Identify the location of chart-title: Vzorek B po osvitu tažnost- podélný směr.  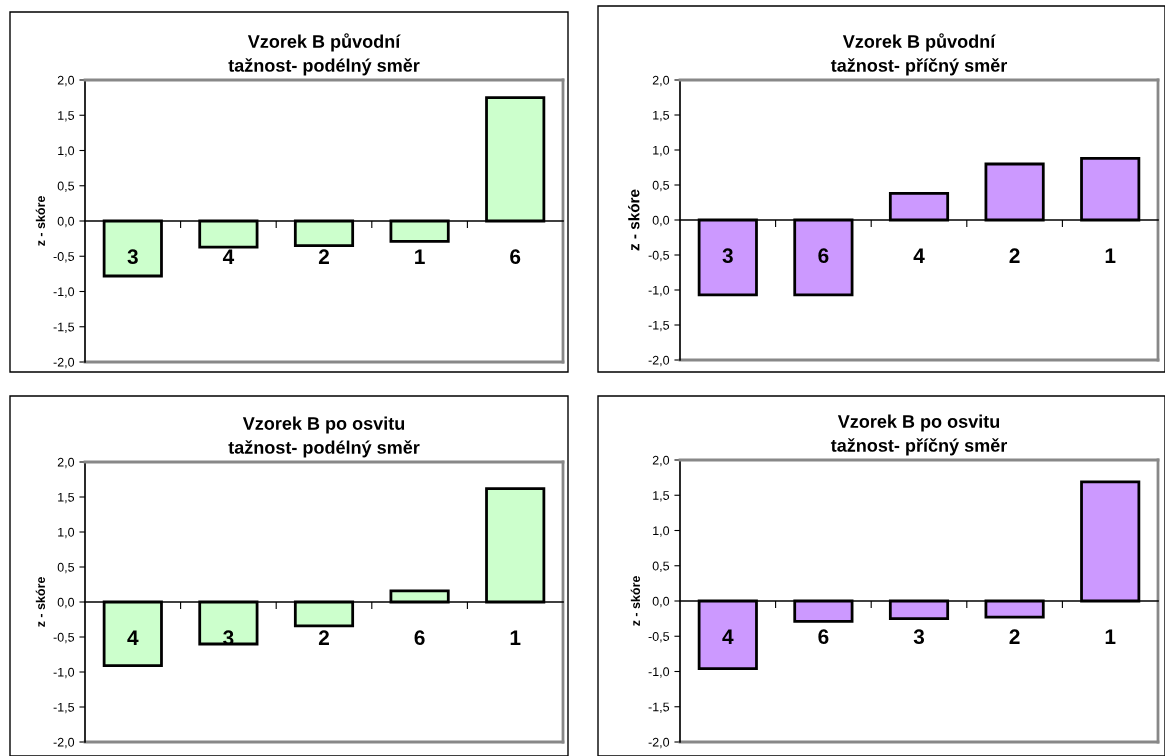
(324, 437).